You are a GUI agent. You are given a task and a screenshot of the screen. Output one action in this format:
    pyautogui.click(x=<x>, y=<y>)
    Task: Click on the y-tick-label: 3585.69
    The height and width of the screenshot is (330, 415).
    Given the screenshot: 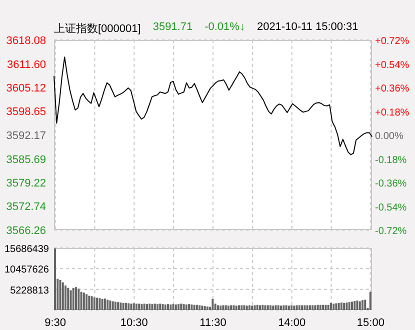 What is the action you would take?
    pyautogui.click(x=26, y=160)
    